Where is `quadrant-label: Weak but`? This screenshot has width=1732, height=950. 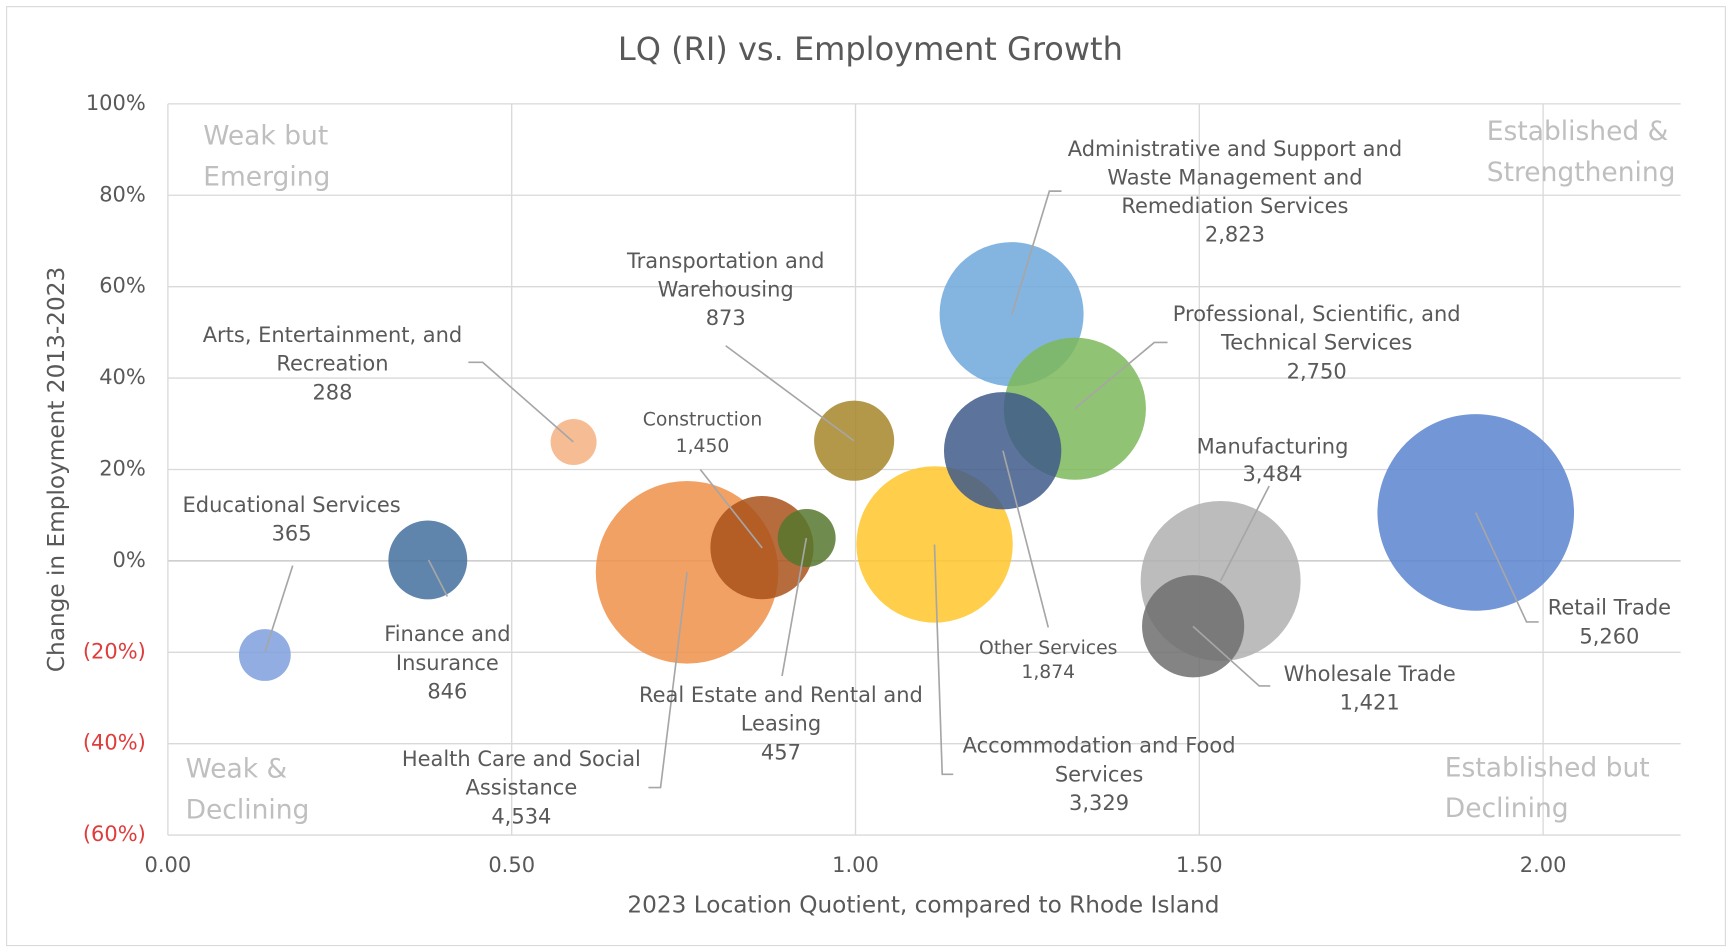 quadrant-label: Weak but is located at coordinates (265, 135).